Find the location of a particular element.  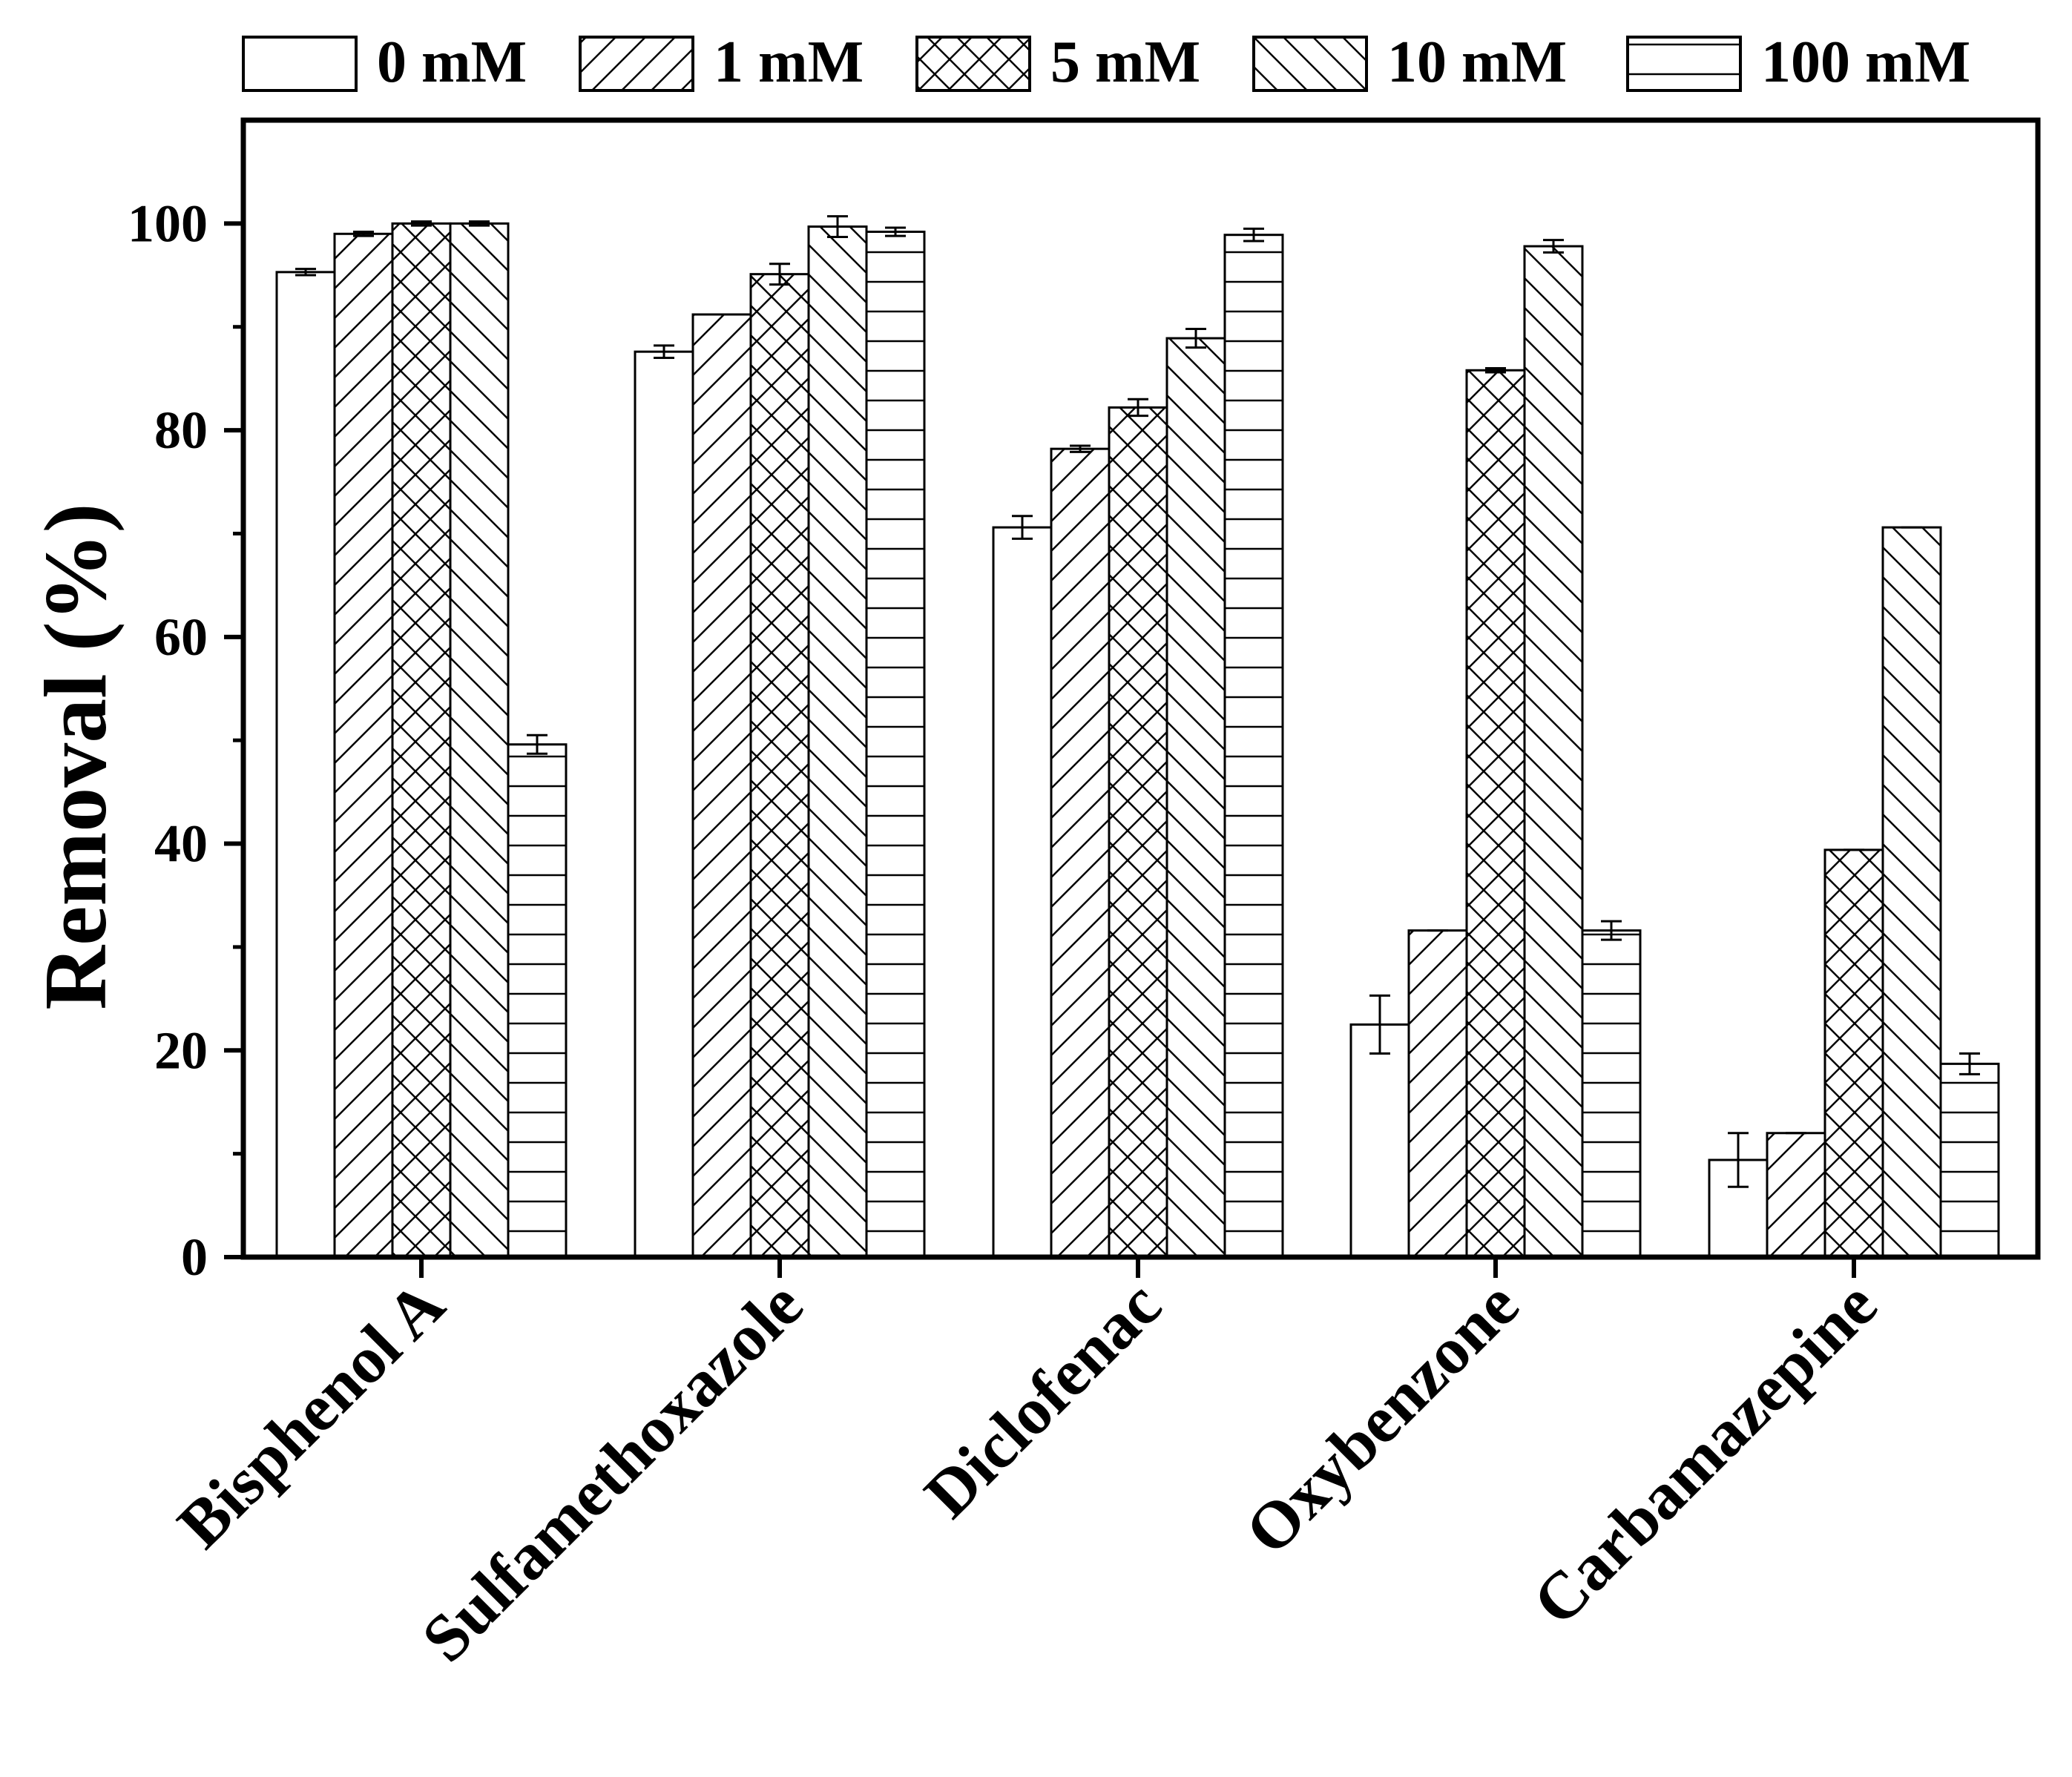

y-tick-label-40: 40 is located at coordinates (181, 844).